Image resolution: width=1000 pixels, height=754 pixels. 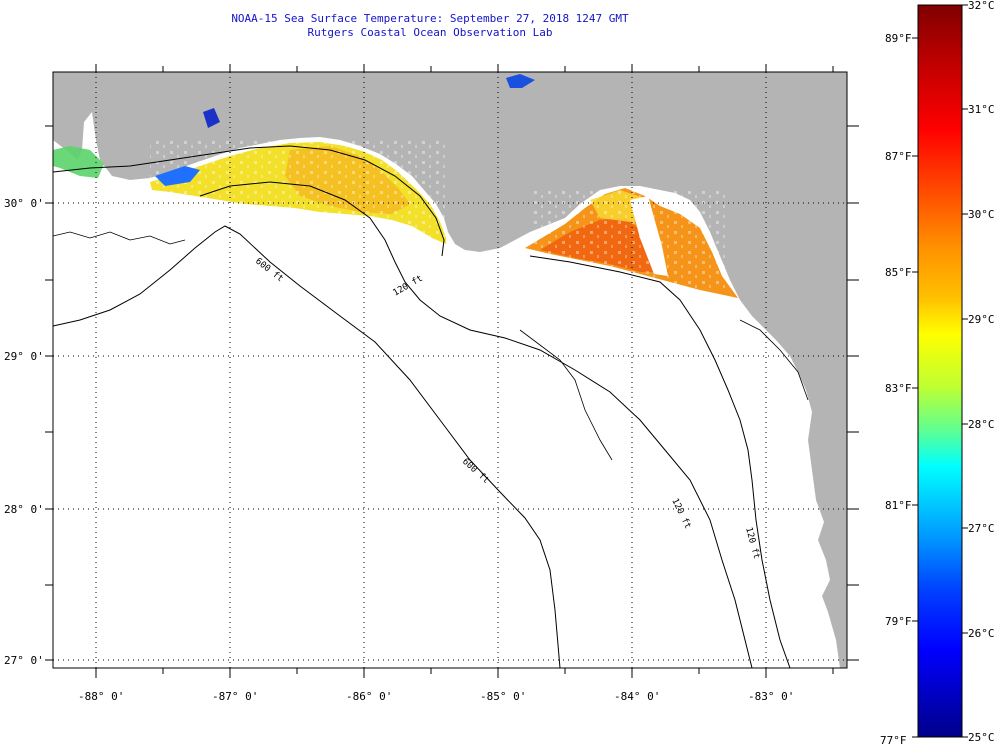 What do you see at coordinates (649, 236) in the screenshot?
I see `cloud-gap` at bounding box center [649, 236].